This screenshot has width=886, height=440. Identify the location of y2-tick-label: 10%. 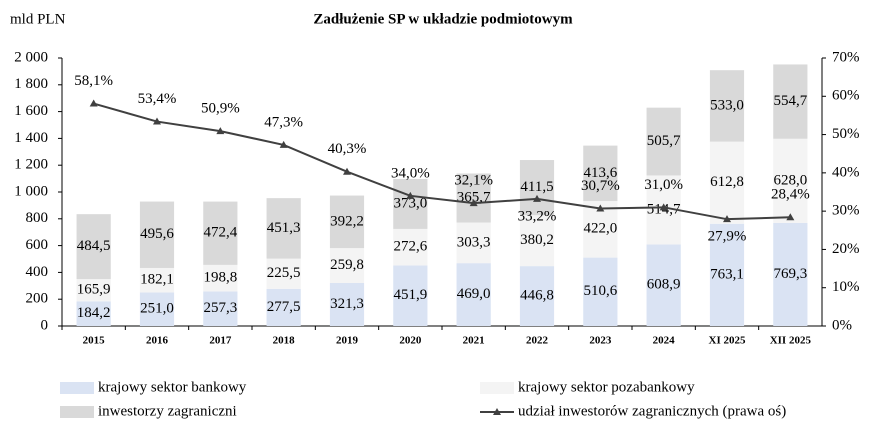
(846, 287).